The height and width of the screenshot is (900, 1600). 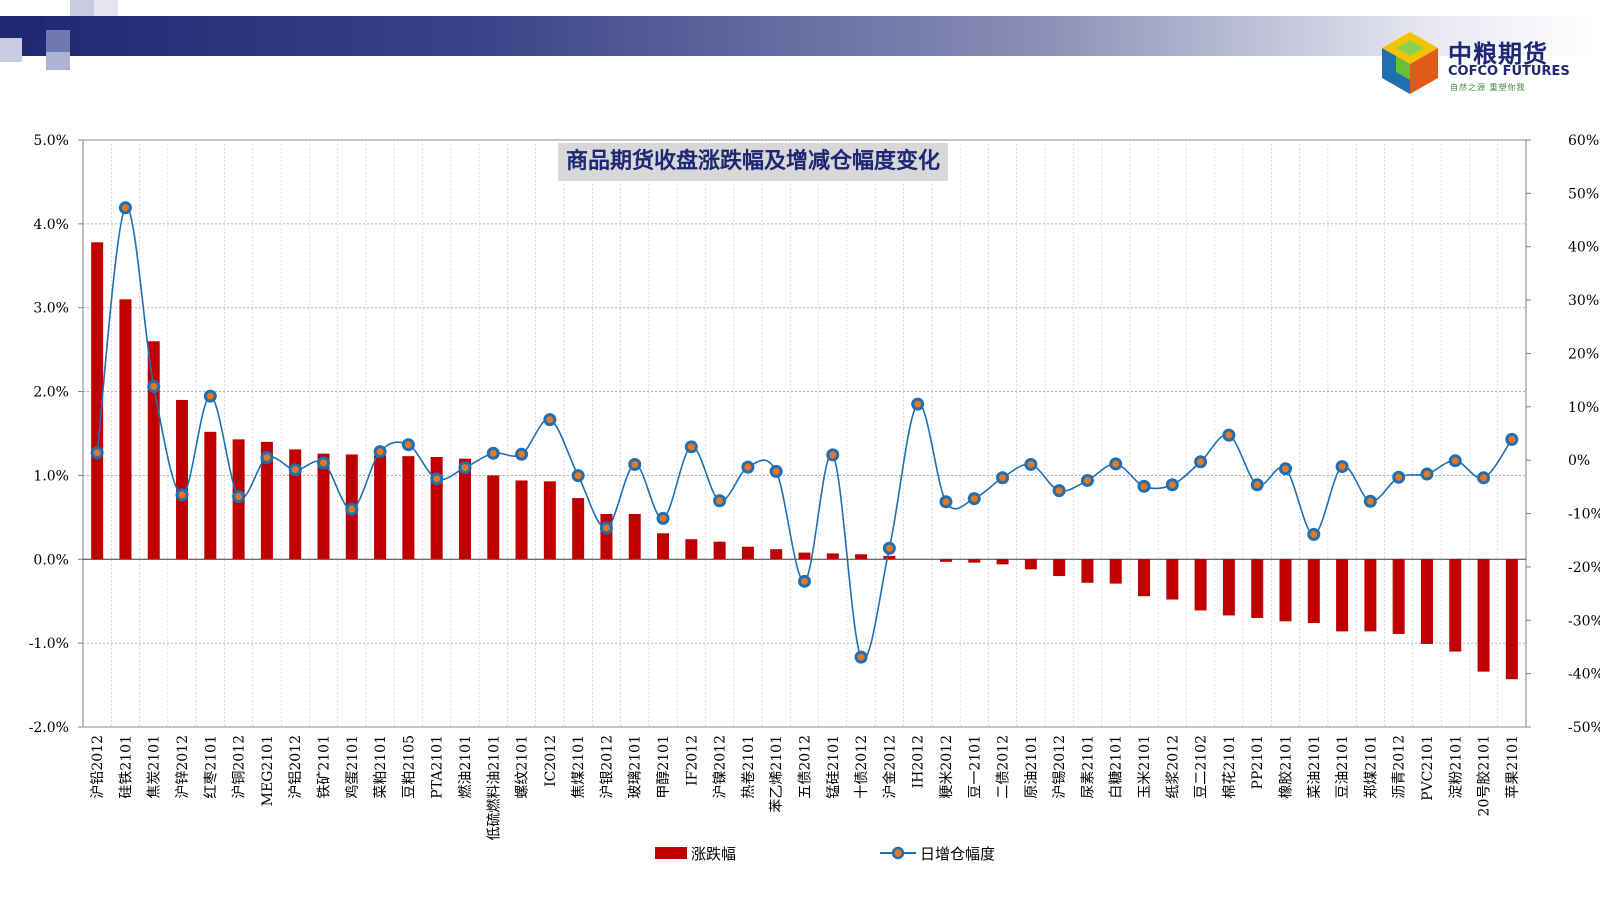 I want to click on x-tick-label: 锰硅2101, so click(x=834, y=767).